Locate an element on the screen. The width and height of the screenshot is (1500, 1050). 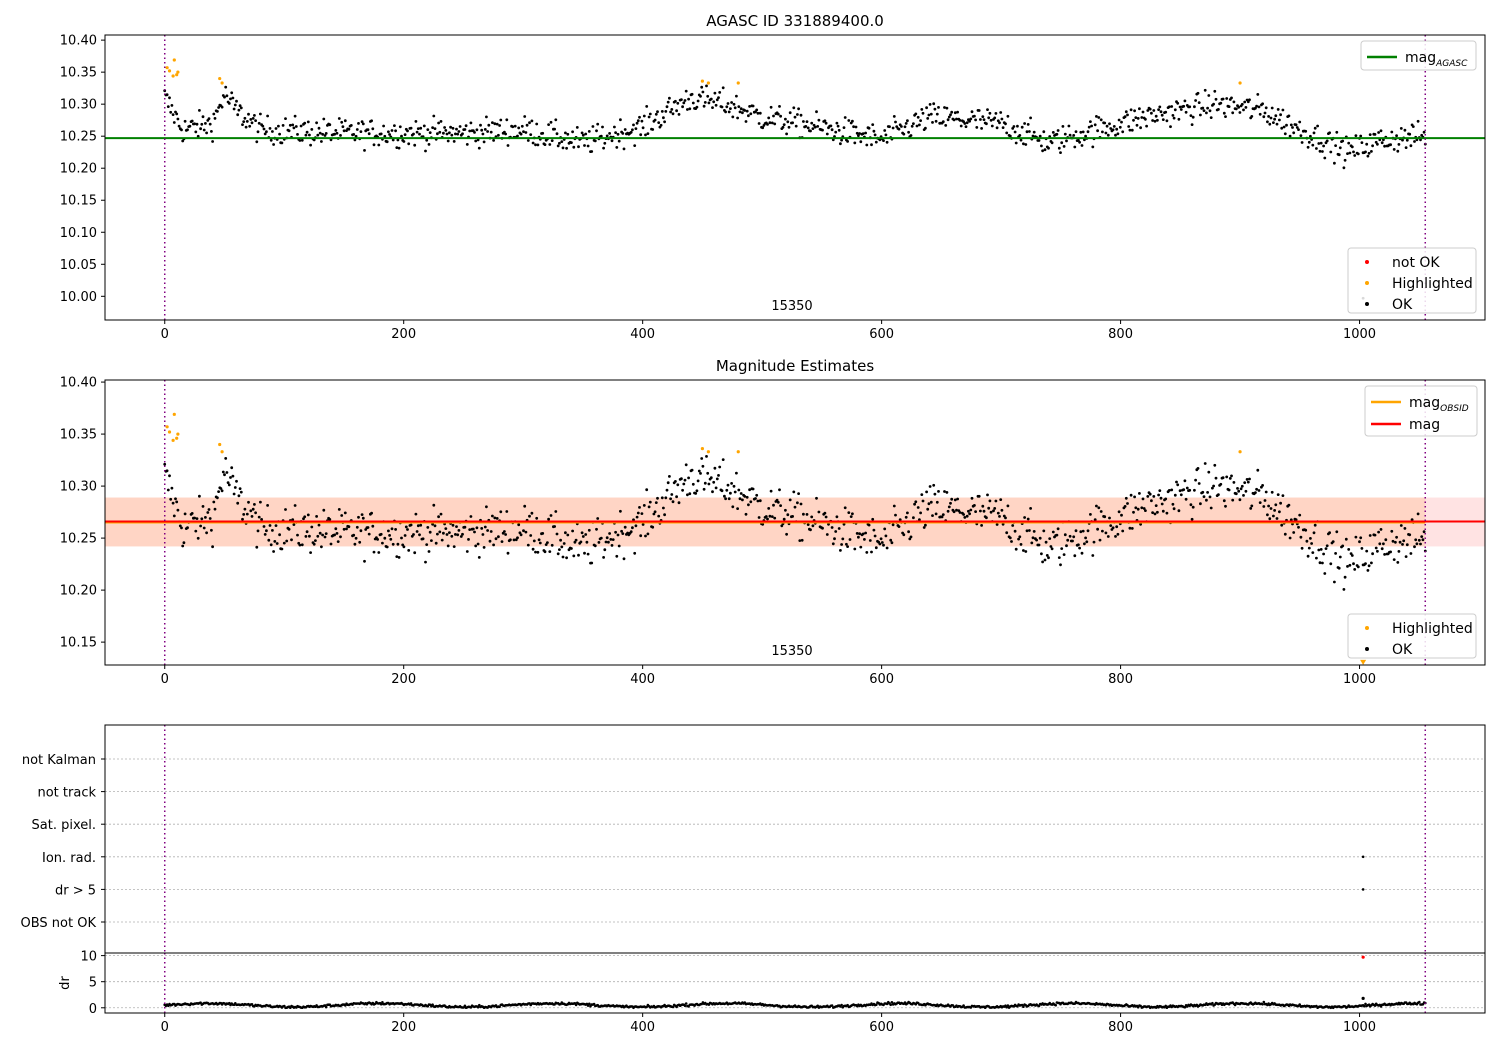
y-tick-label: 0 is located at coordinates (93, 1009).